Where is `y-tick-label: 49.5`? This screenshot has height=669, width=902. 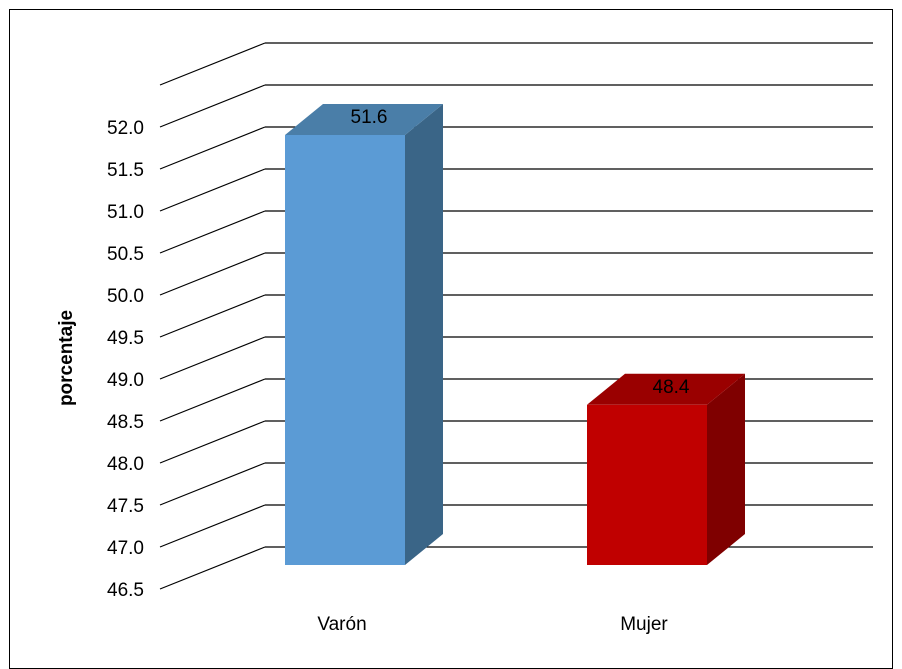
y-tick-label: 49.5 is located at coordinates (125, 338).